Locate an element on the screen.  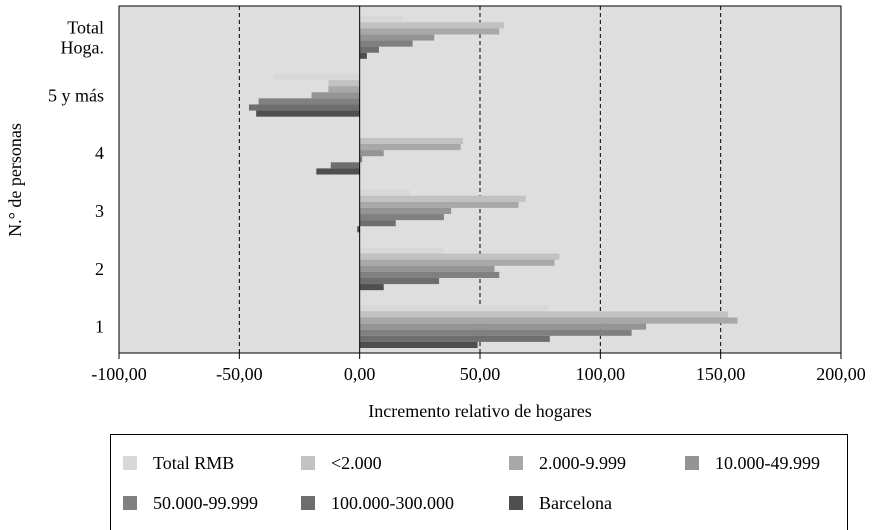
x-tick-label: 100,00 is located at coordinates (601, 374).